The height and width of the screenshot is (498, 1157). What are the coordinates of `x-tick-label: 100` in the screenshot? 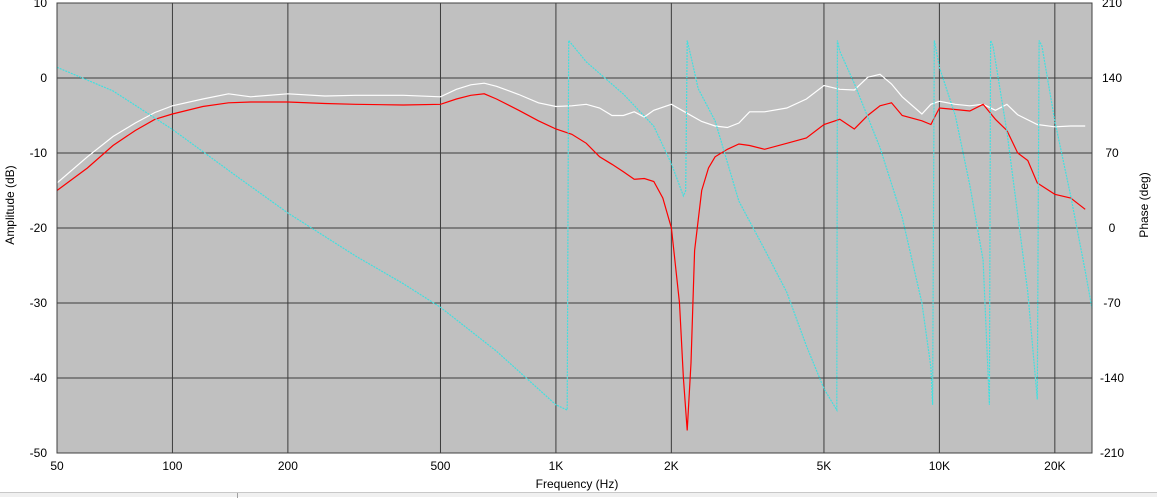 It's located at (172, 466).